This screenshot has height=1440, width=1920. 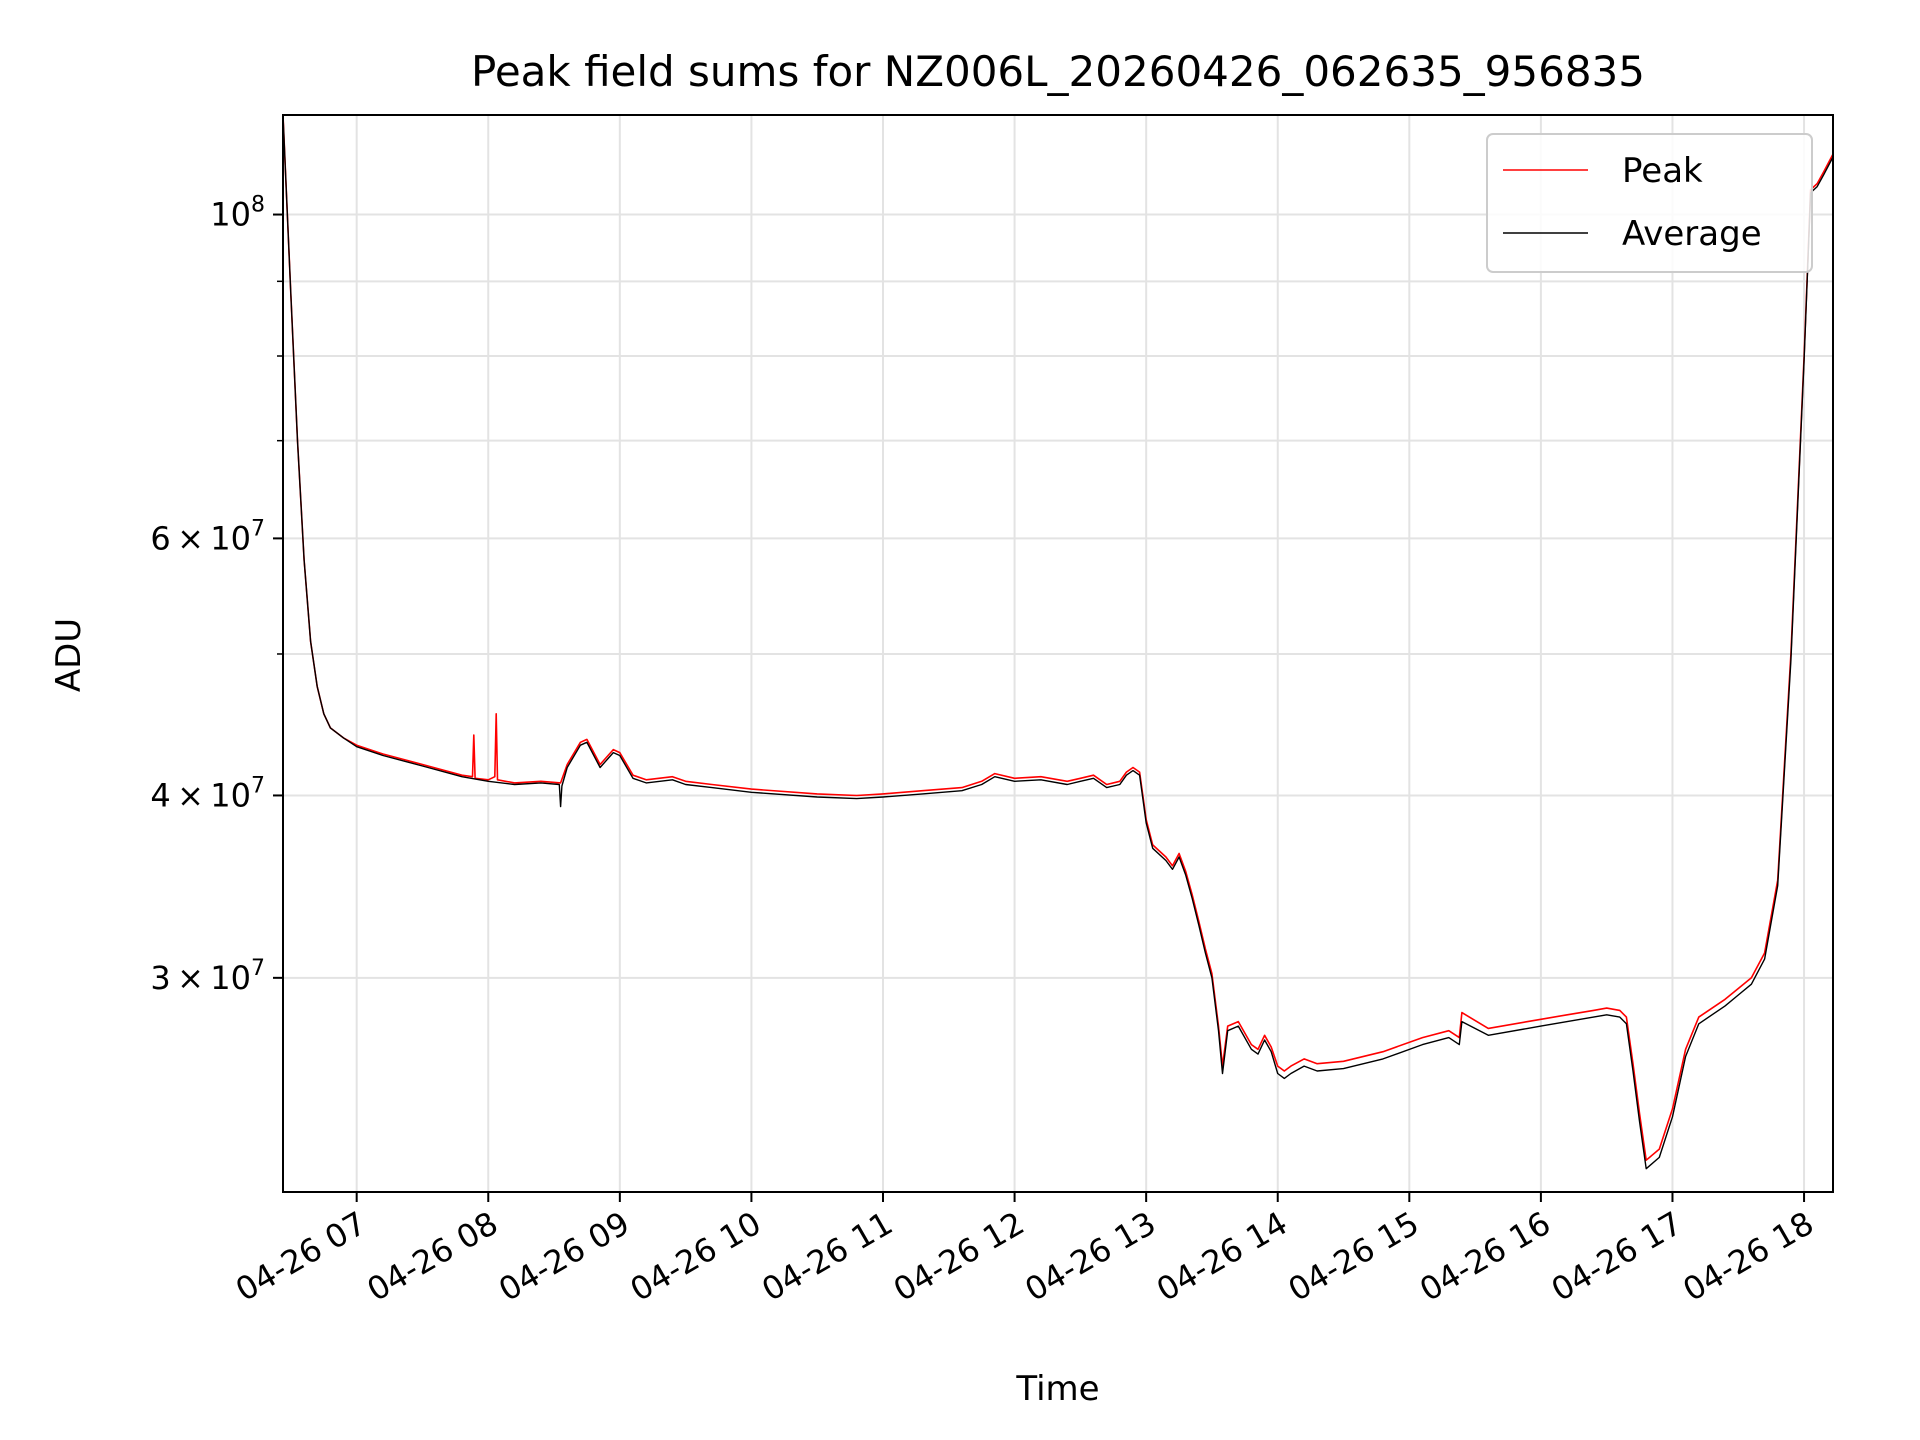 I want to click on y-tick-label: 6 × 107, so click(x=207, y=536).